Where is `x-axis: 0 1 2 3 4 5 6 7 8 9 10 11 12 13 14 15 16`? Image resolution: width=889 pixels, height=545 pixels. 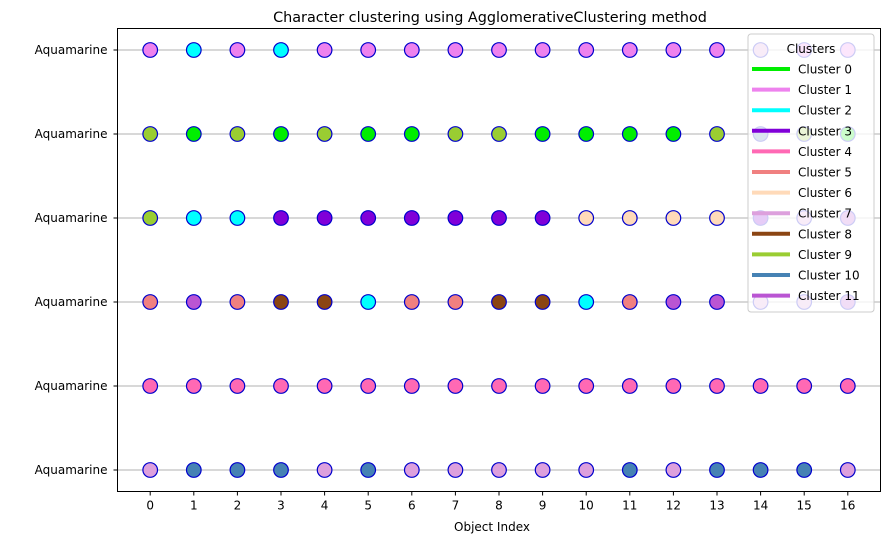
x-axis: 0 1 2 3 4 5 6 7 8 9 10 11 12 13 14 15 16 is located at coordinates (500, 502).